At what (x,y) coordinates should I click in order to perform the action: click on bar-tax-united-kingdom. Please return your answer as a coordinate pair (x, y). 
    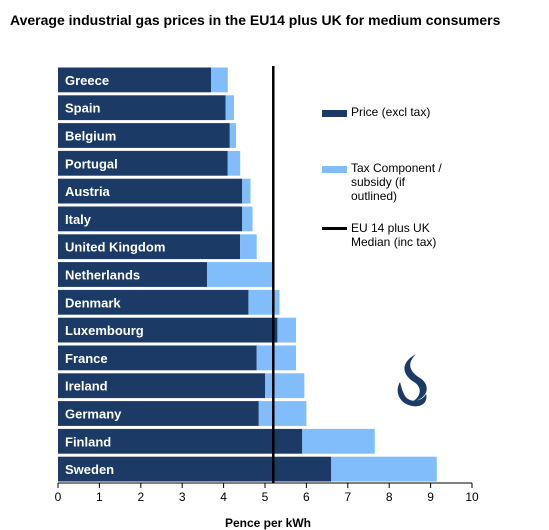
    Looking at the image, I should click on (248, 247).